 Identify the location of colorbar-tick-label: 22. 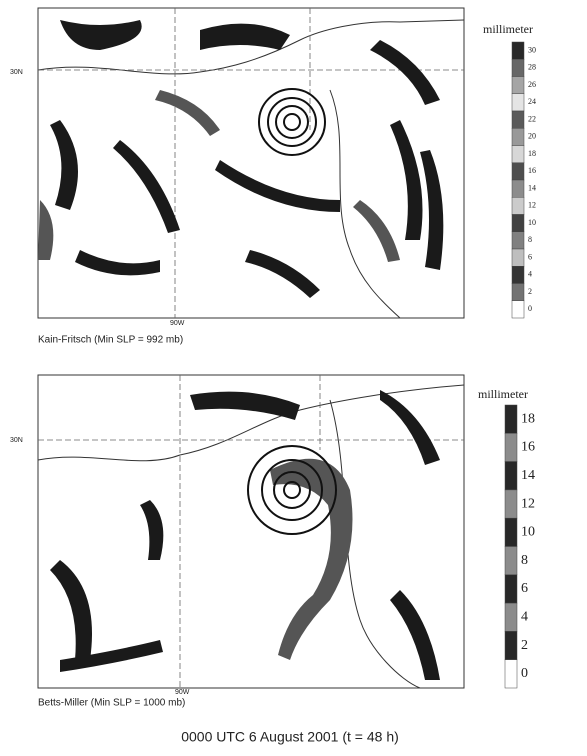
(532, 118).